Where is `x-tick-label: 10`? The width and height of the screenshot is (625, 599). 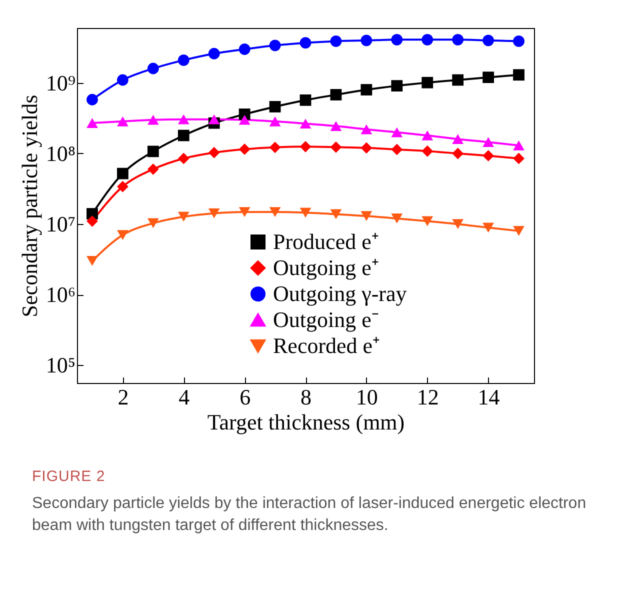
x-tick-label: 10 is located at coordinates (367, 397).